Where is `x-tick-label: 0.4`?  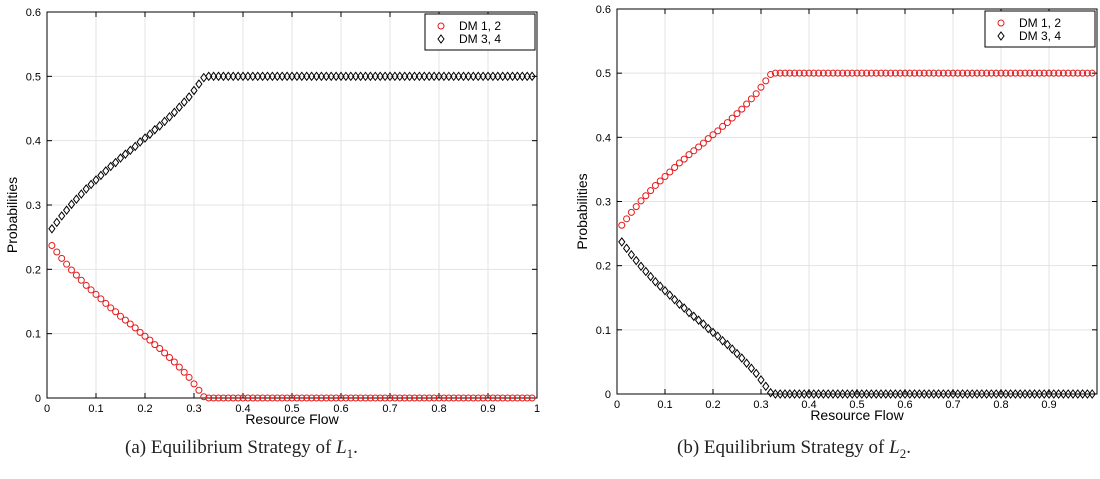
x-tick-label: 0.4 is located at coordinates (242, 409).